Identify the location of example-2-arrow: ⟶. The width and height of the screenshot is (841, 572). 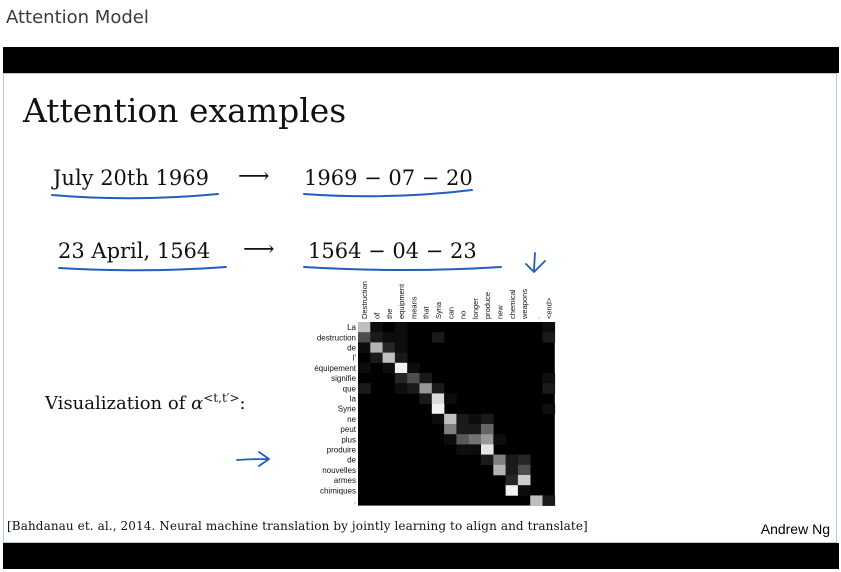
(259, 249).